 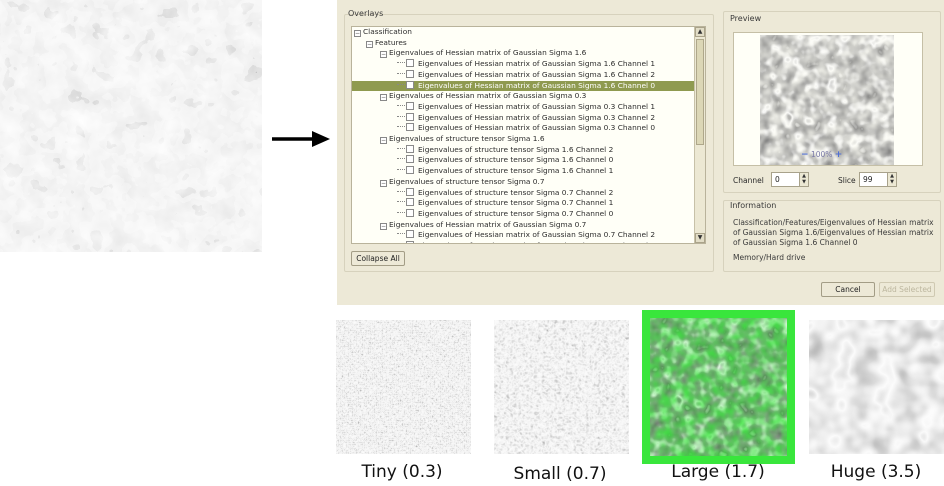 I want to click on tree-item-label: Features, so click(x=391, y=42).